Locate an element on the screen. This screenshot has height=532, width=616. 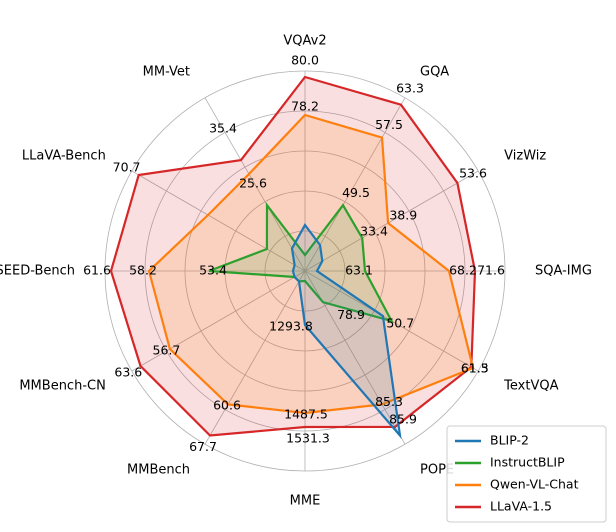
data-label-llava-1-5-seed-bench: 61.6 is located at coordinates (97, 270).